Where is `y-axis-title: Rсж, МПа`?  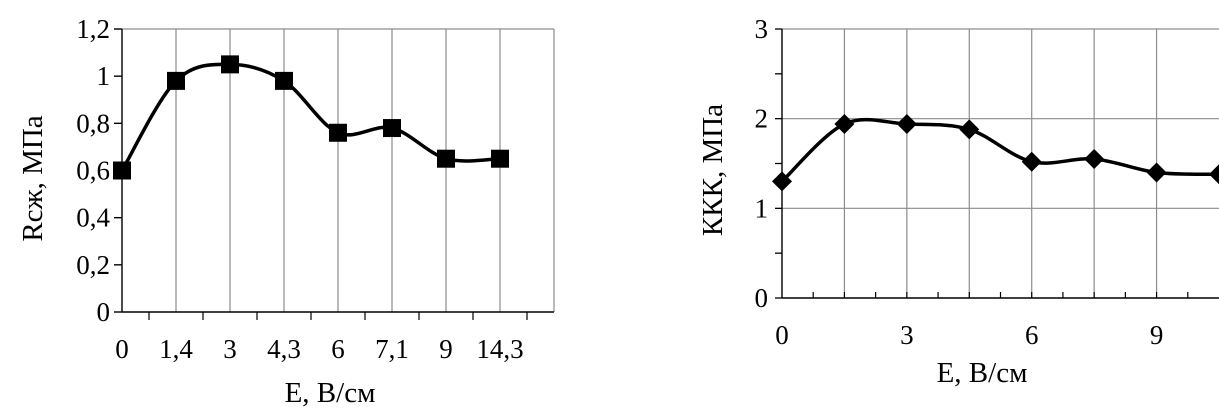 y-axis-title: Rсж, МПа is located at coordinates (33, 178).